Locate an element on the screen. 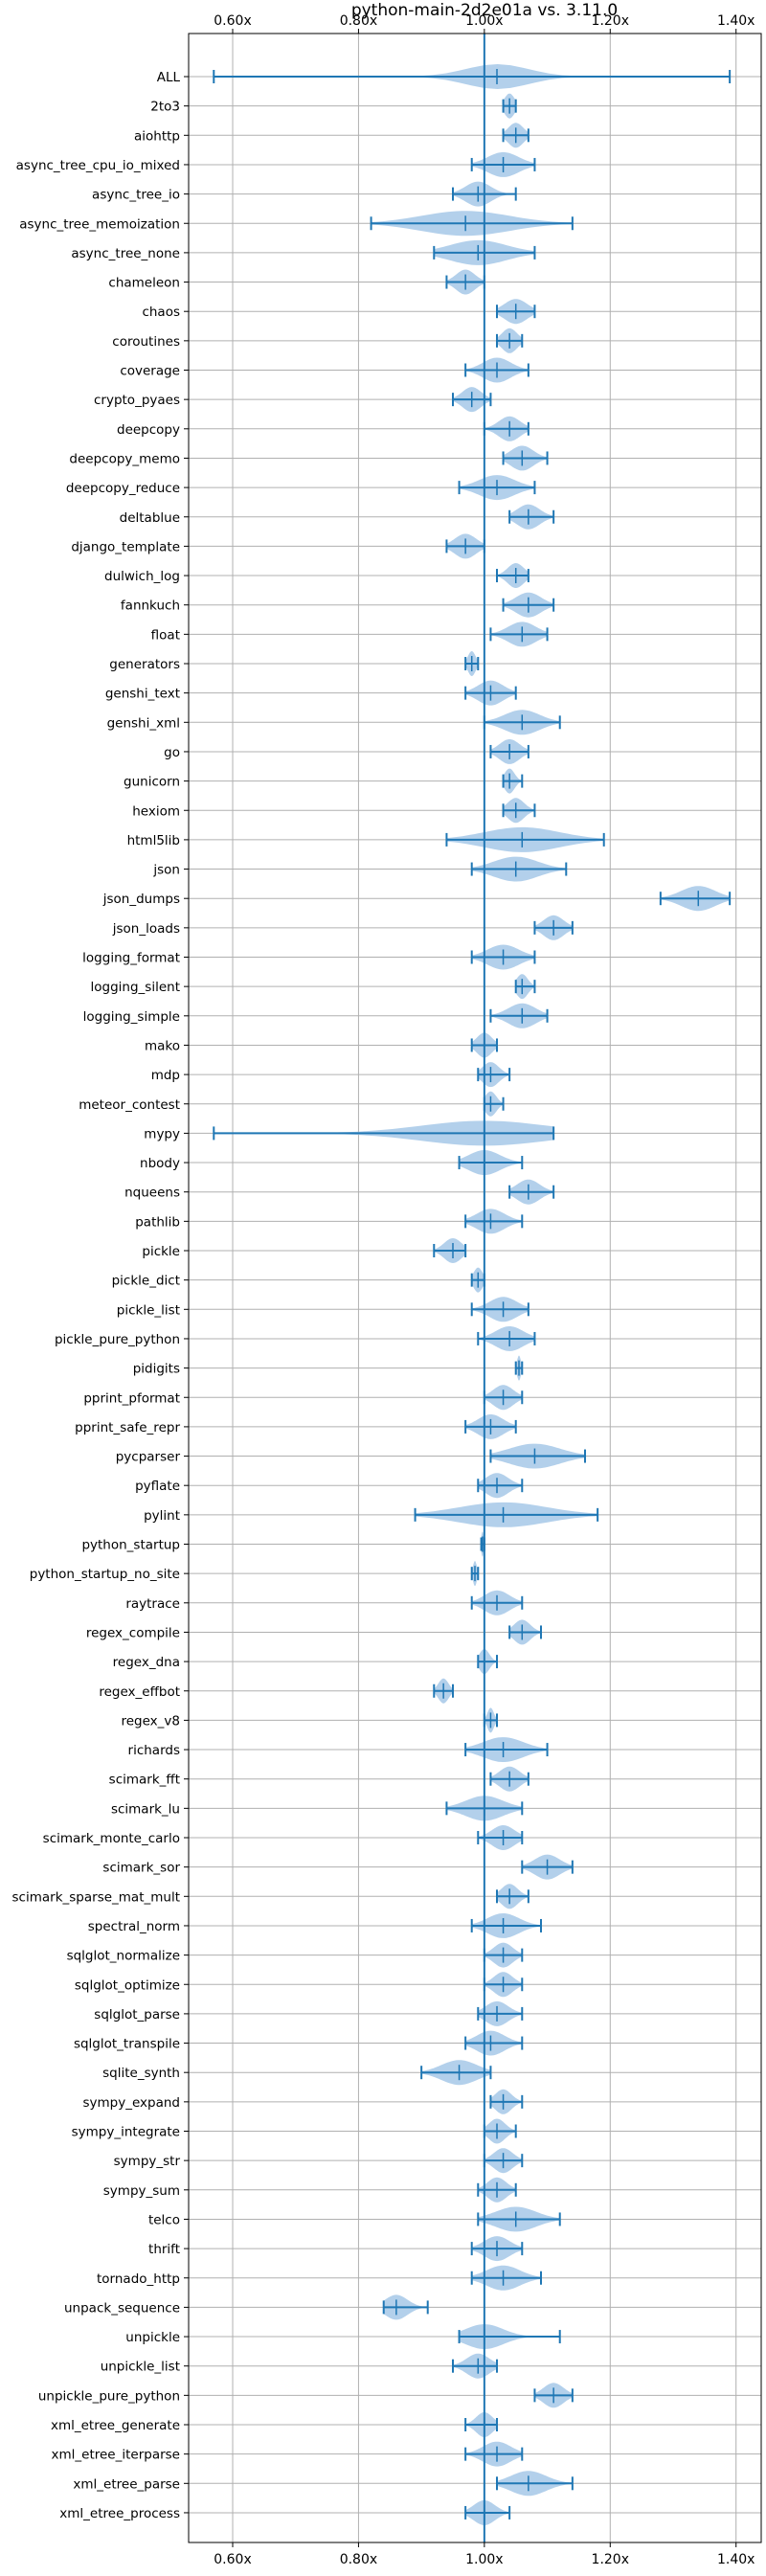  benchmark-label: meteor_contest is located at coordinates (129, 1105).